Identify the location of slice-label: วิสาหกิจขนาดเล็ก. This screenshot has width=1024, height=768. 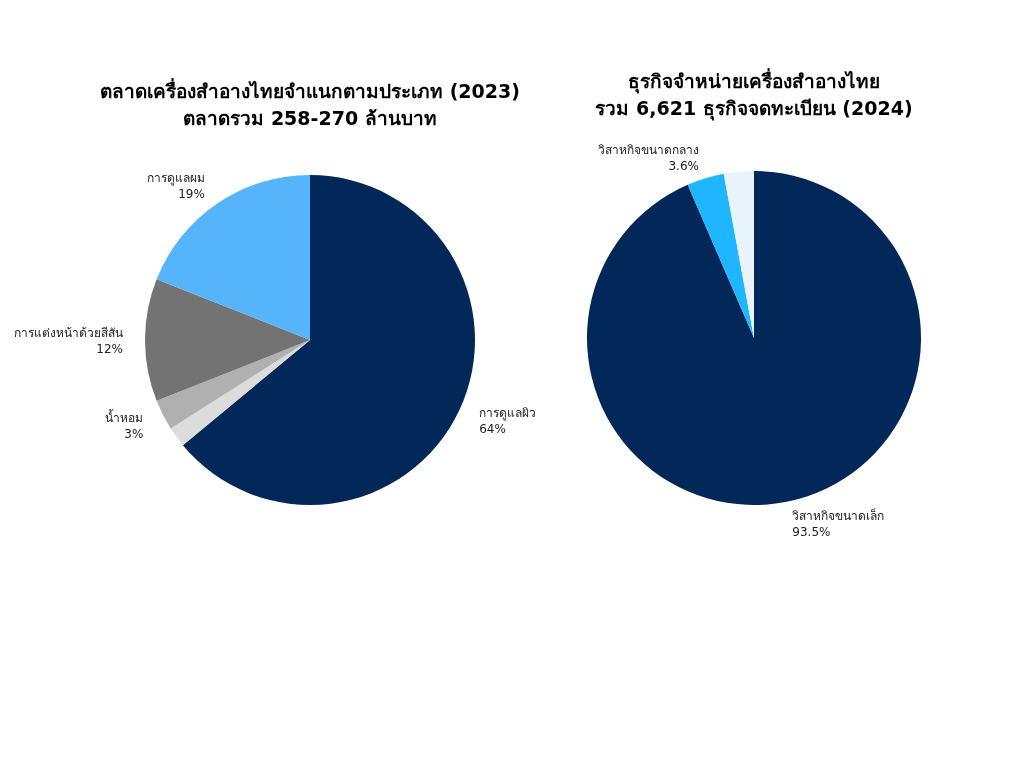
(838, 516).